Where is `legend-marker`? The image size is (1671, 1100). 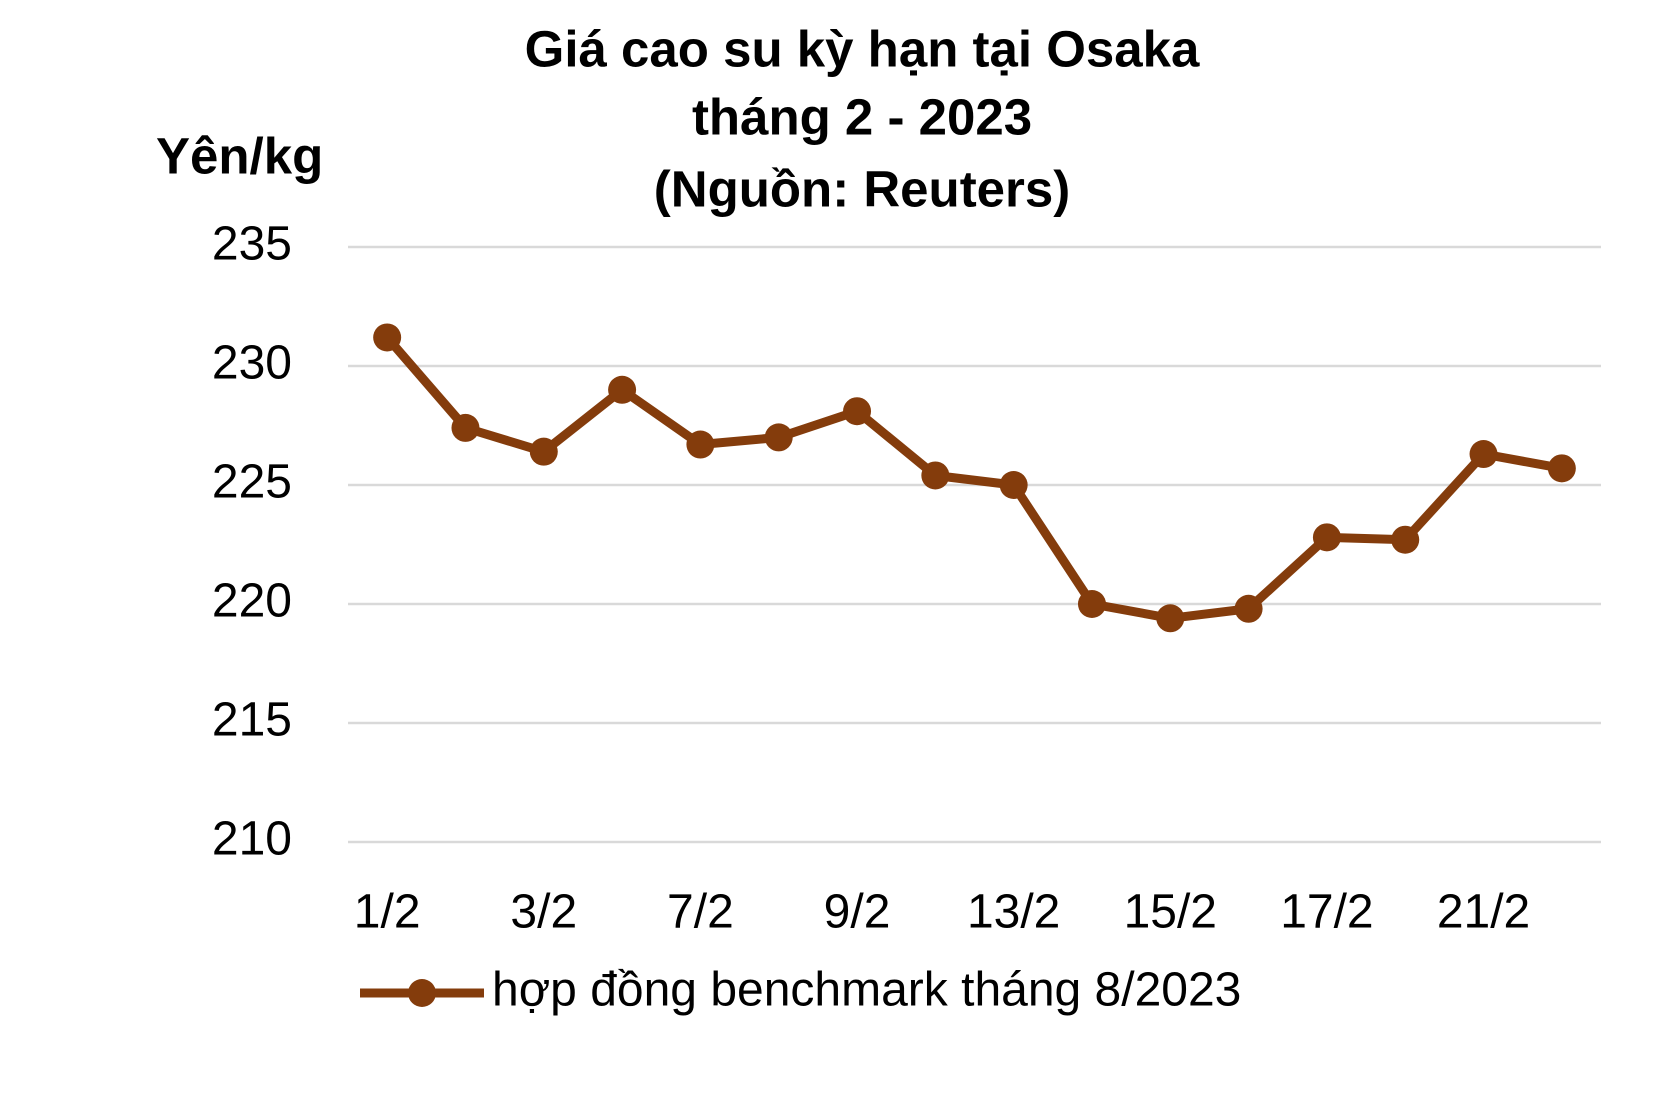
legend-marker is located at coordinates (422, 993).